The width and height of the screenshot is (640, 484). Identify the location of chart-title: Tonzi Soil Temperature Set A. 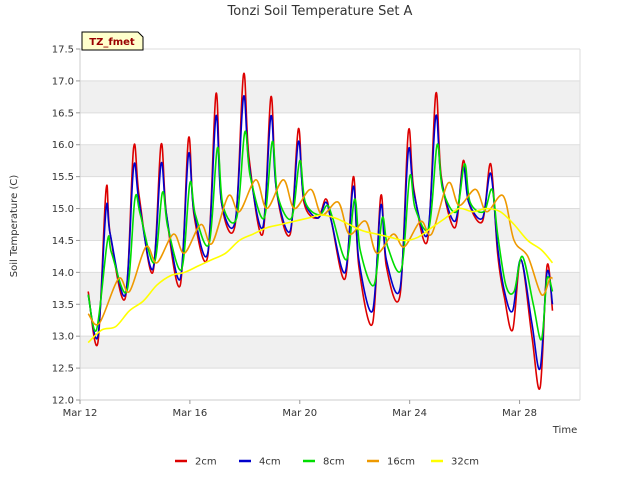
(320, 11).